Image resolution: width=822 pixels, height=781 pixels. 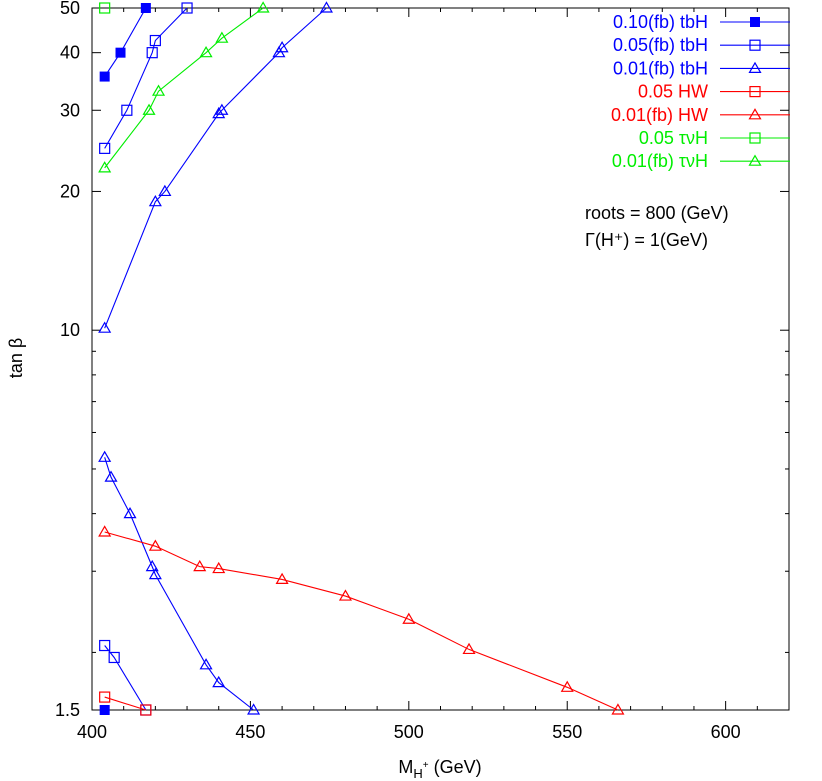 I want to click on legend-entry-0: 0.10(fb) tbH, so click(x=701, y=22).